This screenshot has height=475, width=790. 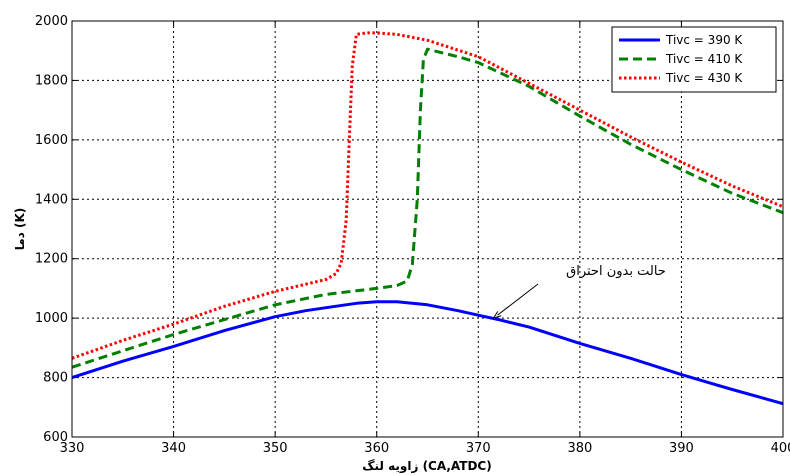 I want to click on y-tick-label: 1600, so click(x=51, y=140).